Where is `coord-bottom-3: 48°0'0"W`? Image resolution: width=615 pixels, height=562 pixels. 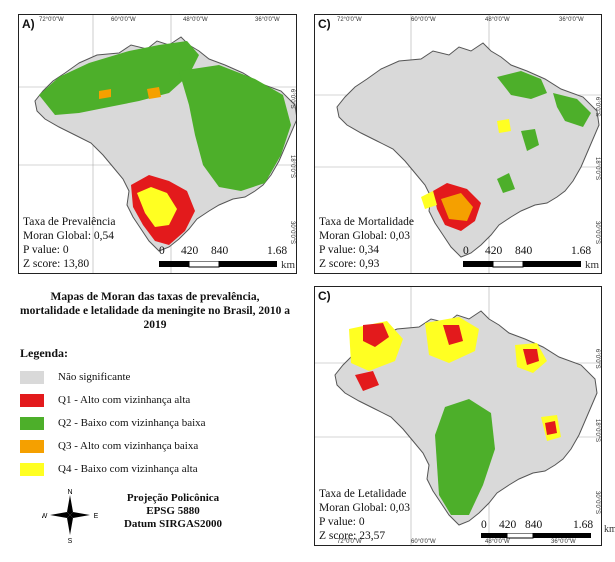 coord-bottom-3: 48°0'0"W is located at coordinates (497, 542).